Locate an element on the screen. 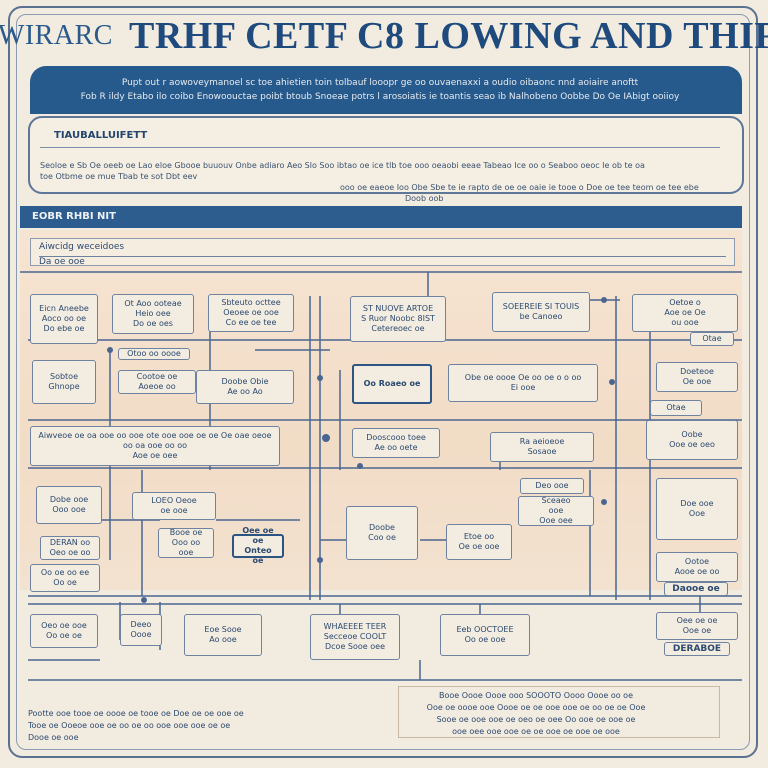 The height and width of the screenshot is (768, 768). node-b12: Oo Roaeo oe is located at coordinates (392, 384).